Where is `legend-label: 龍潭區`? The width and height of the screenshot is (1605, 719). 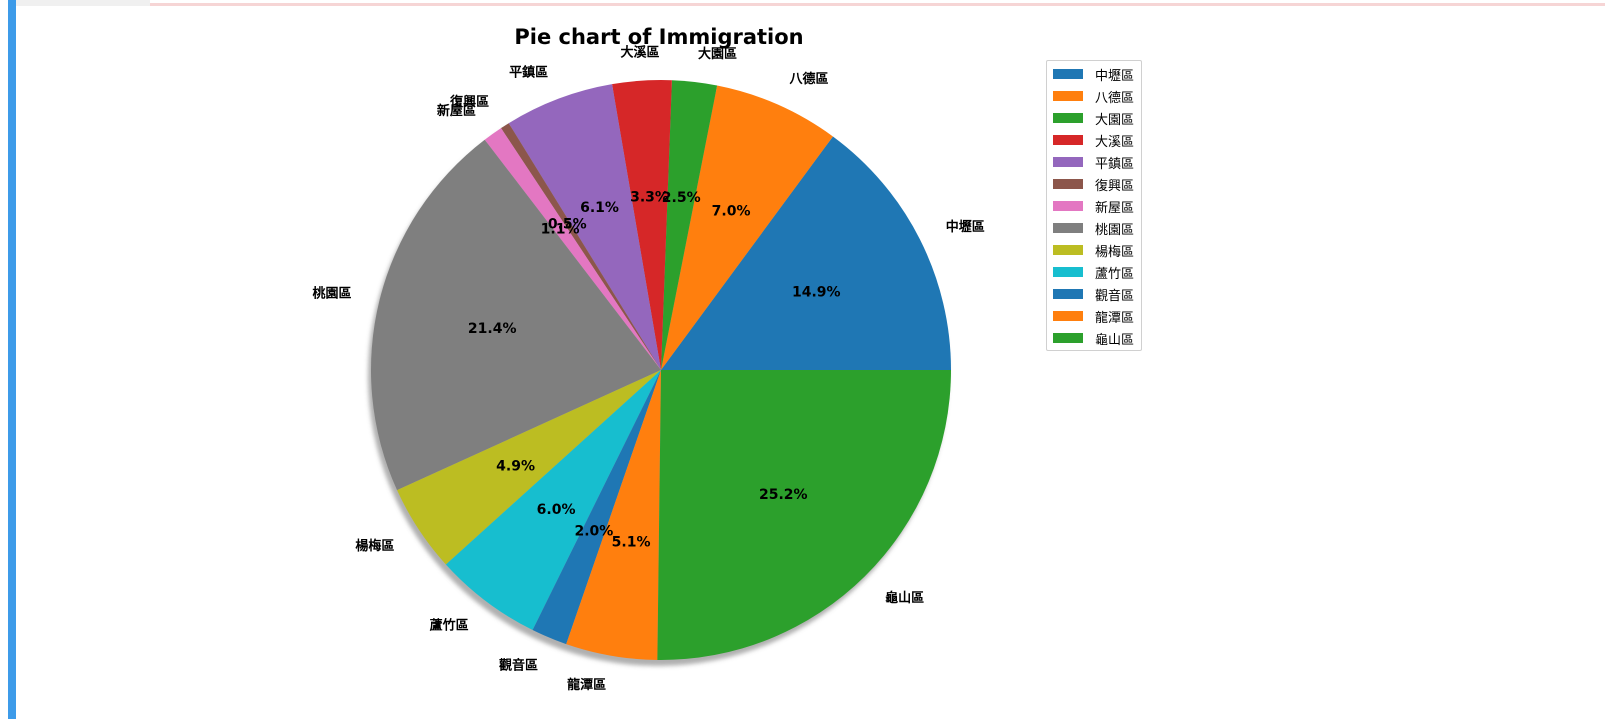 legend-label: 龍潭區 is located at coordinates (1115, 318).